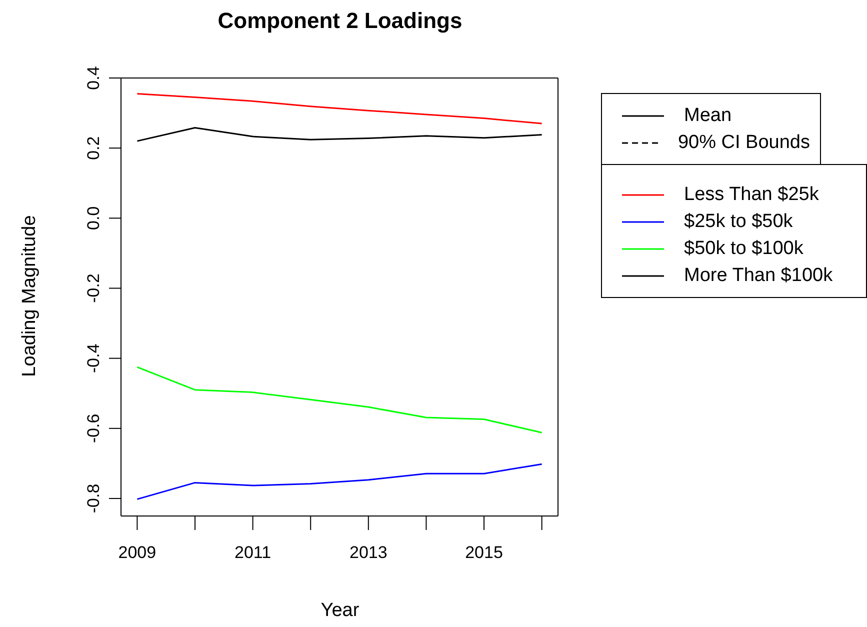 This screenshot has width=867, height=627. What do you see at coordinates (758, 275) in the screenshot?
I see `legend-label: More Than $100k` at bounding box center [758, 275].